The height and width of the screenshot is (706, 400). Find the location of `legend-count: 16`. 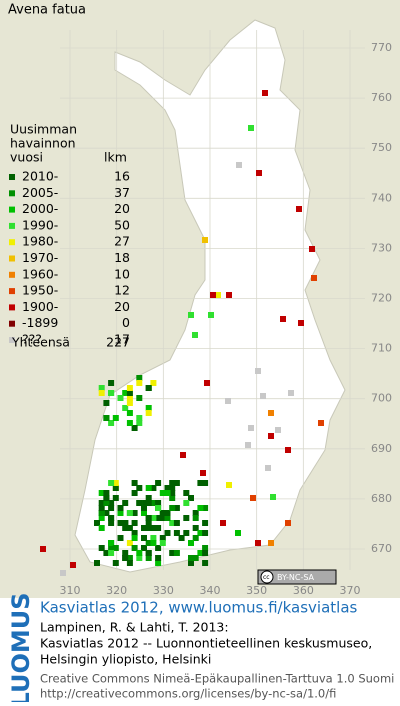

legend-count: 16 is located at coordinates (122, 176).